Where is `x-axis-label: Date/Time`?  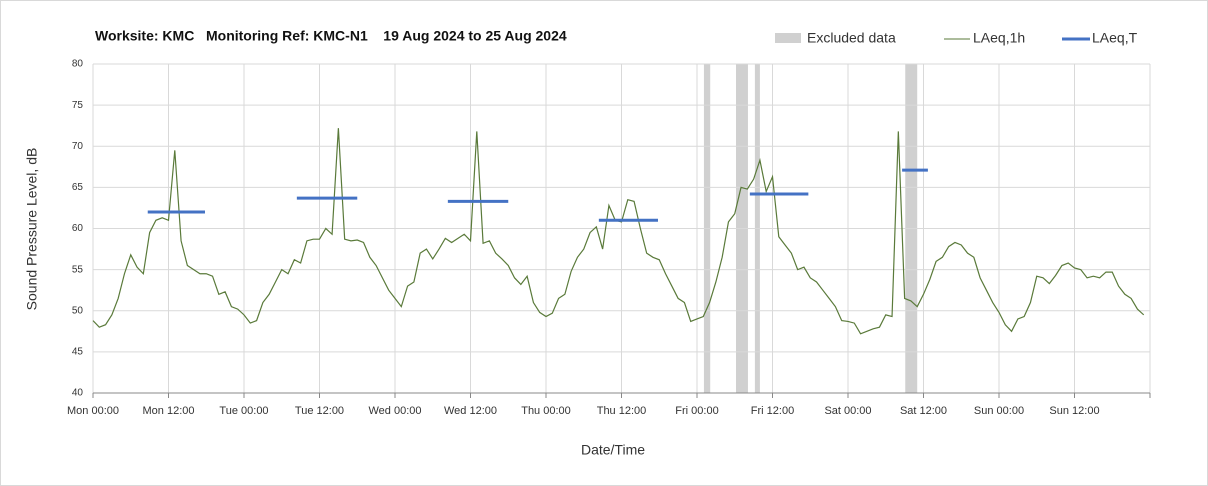 x-axis-label: Date/Time is located at coordinates (613, 450).